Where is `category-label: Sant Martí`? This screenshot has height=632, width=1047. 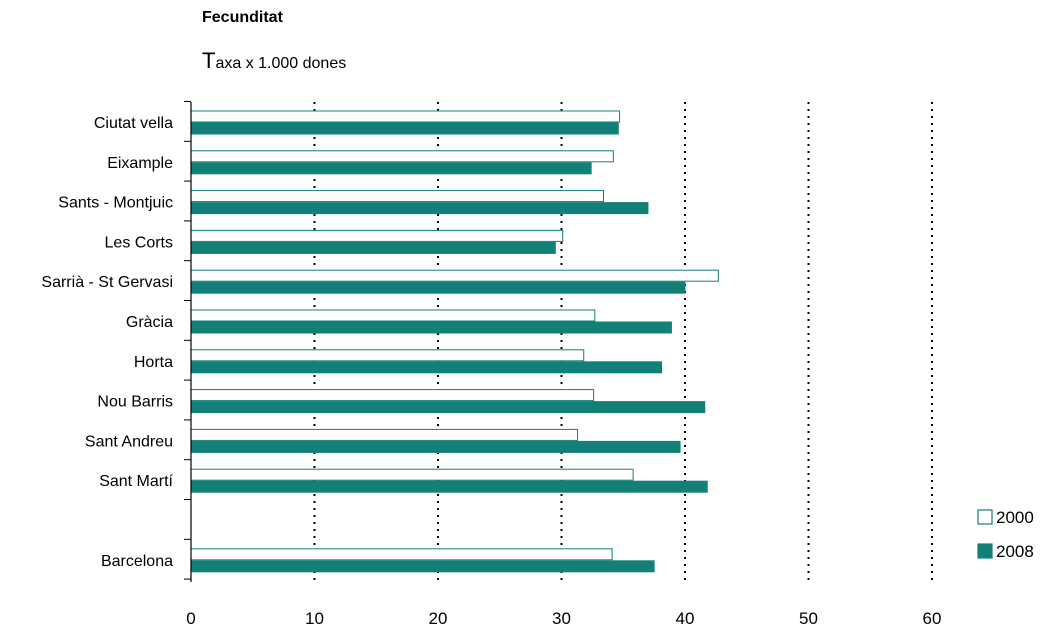
category-label: Sant Martí is located at coordinates (136, 481).